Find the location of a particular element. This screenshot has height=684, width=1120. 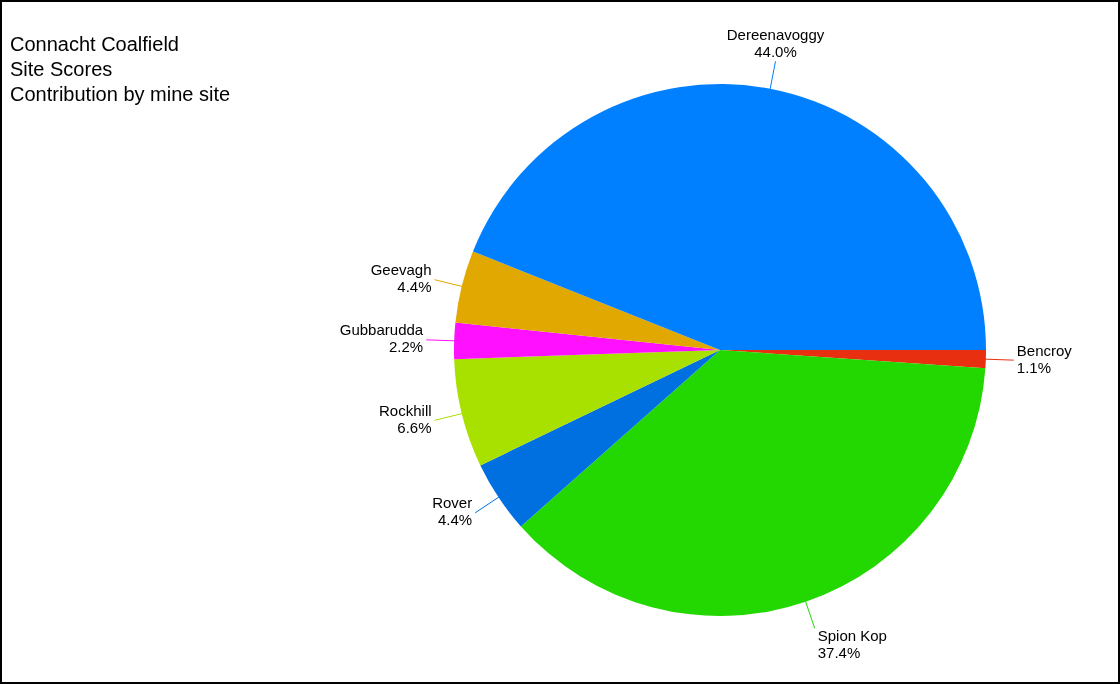

data-label: 37.4% is located at coordinates (839, 652).